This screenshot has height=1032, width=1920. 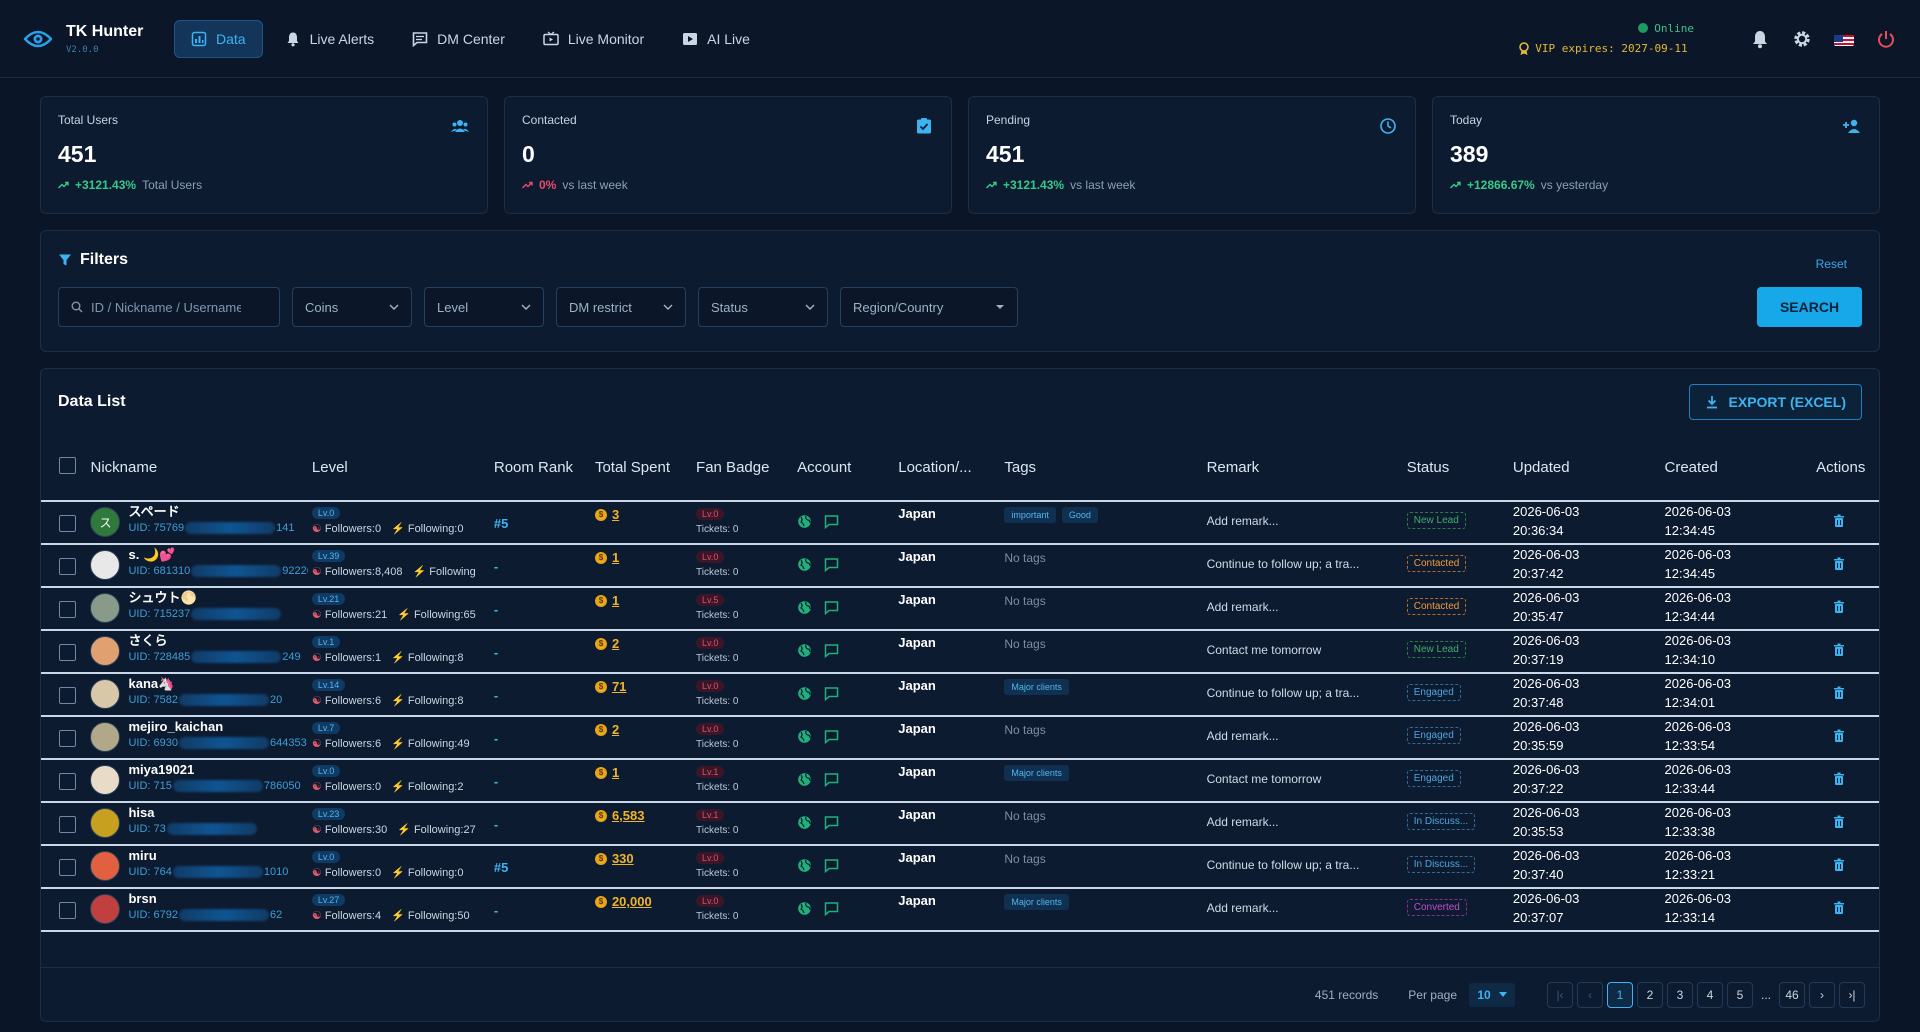 I want to click on gear-icon, so click(x=1802, y=39).